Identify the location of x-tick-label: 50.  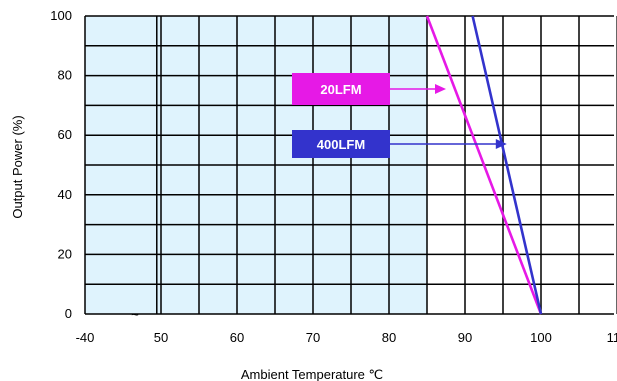
(161, 337).